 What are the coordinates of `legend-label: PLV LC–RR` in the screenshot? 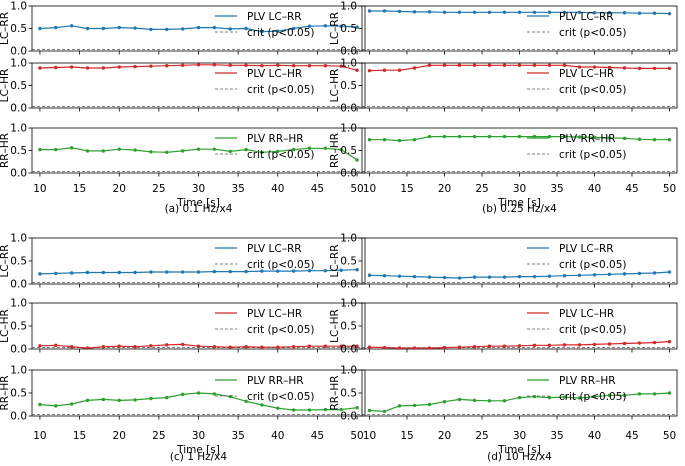 It's located at (586, 17).